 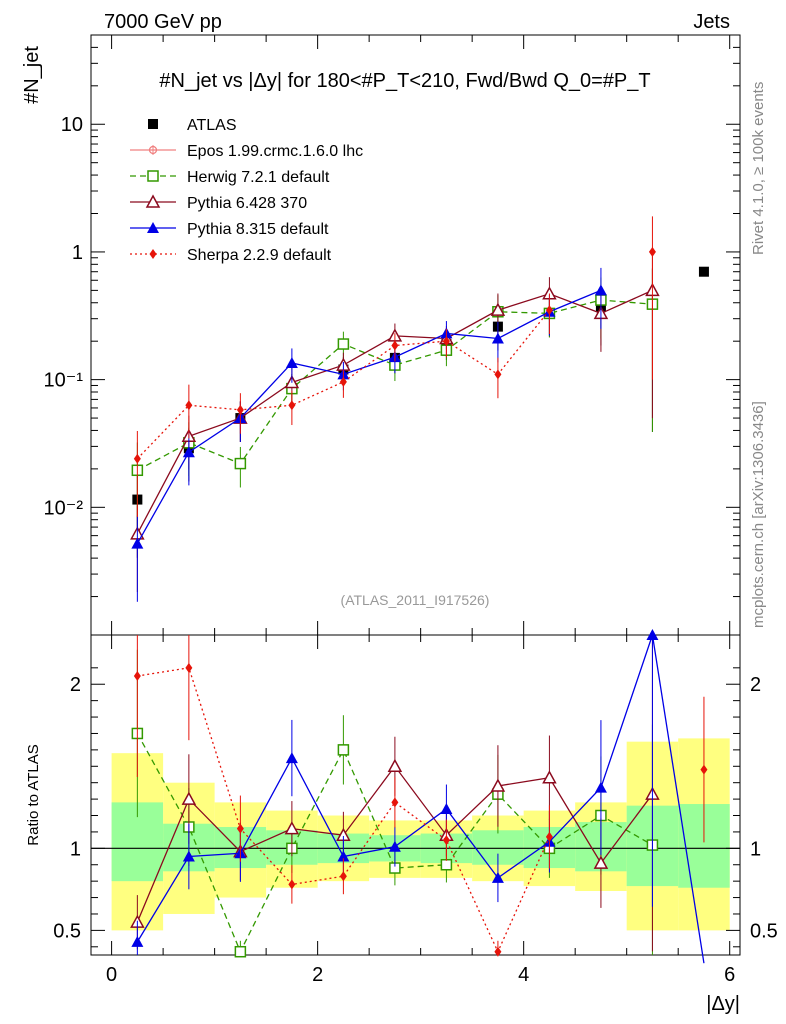 I want to click on x-axis-label: |Δy|, so click(x=723, y=1004).